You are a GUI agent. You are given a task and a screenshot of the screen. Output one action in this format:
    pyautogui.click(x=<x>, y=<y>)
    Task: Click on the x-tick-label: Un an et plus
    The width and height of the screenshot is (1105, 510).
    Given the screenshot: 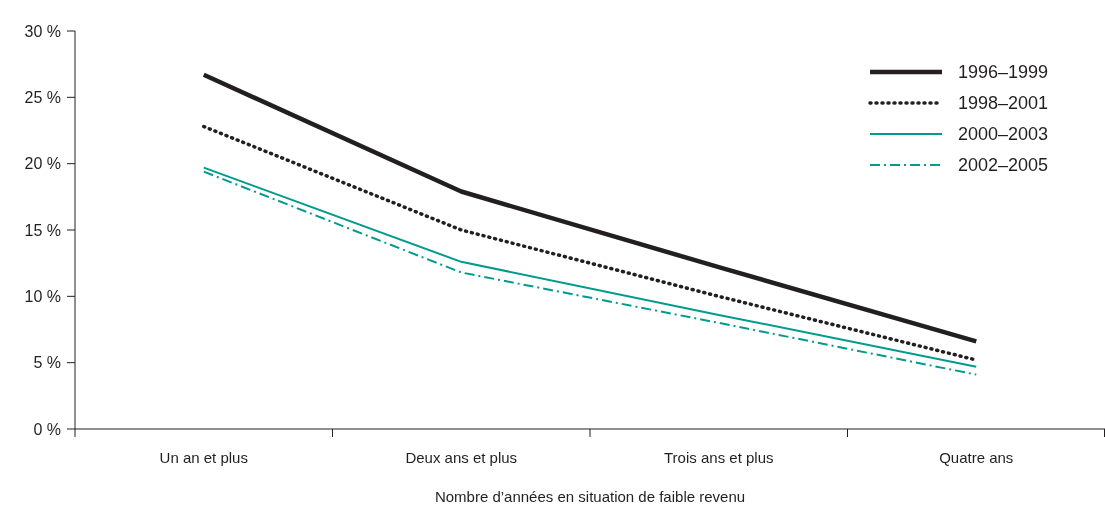 What is the action you would take?
    pyautogui.click(x=203, y=457)
    